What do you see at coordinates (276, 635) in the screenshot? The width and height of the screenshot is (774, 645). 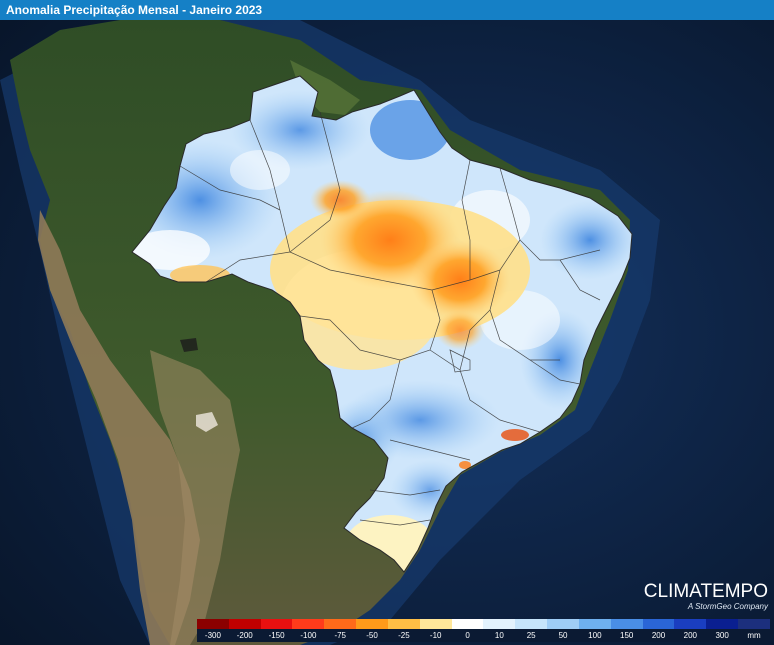 I see `legend-label: -150` at bounding box center [276, 635].